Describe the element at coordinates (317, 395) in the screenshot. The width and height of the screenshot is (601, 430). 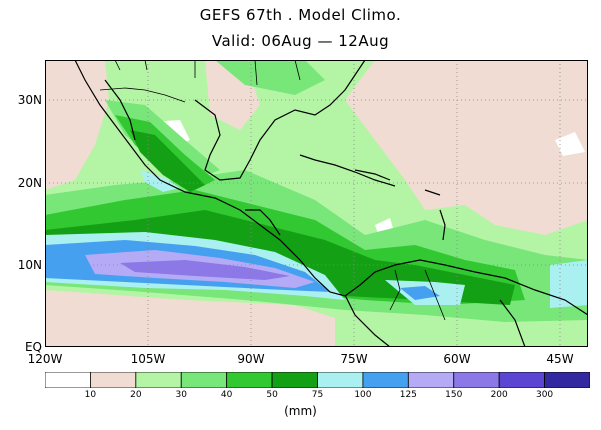
I see `colorbar-tick-label: 75` at that location.